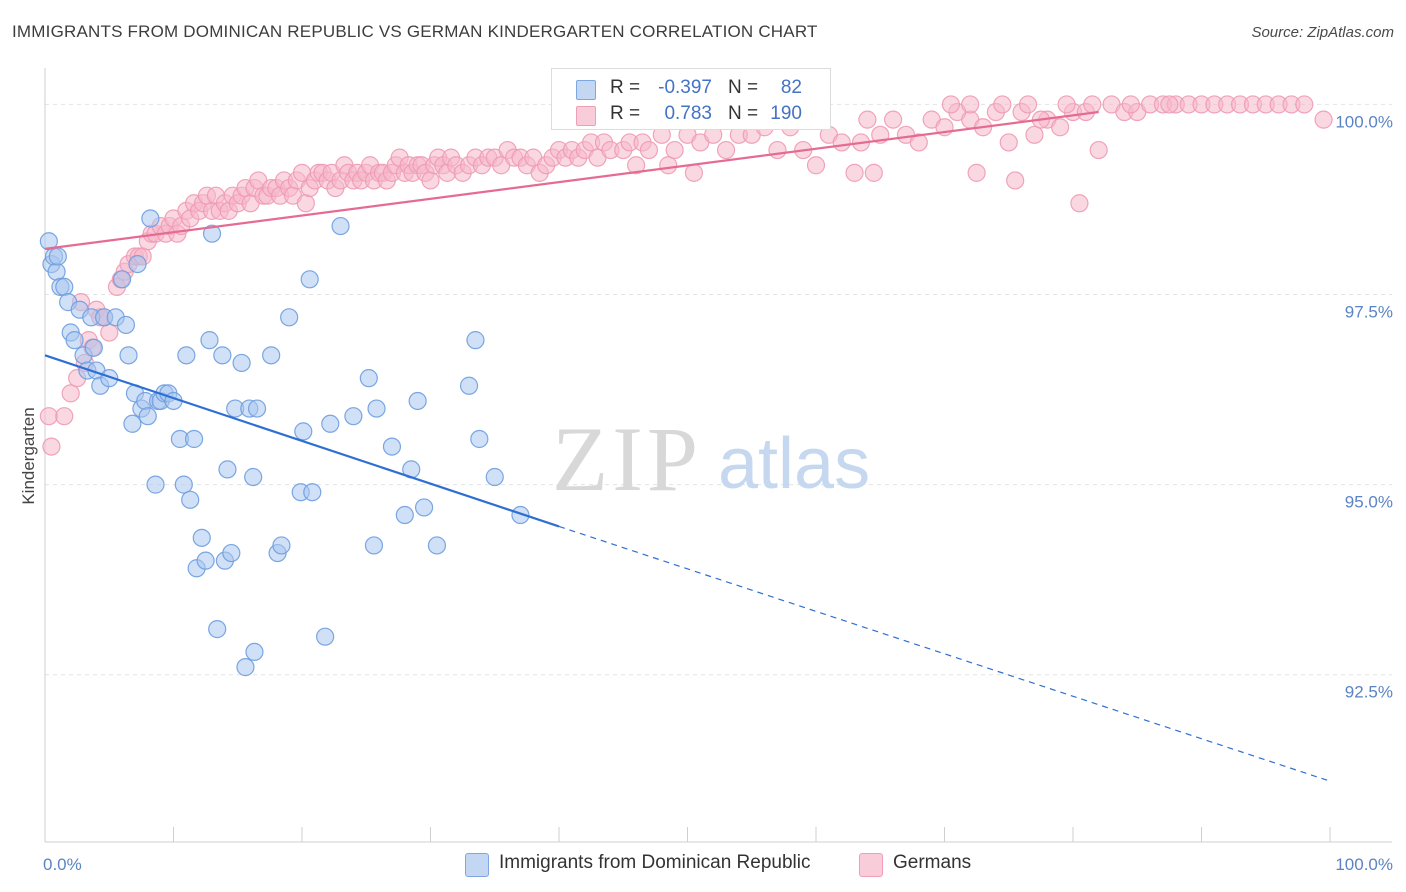 This screenshot has width=1406, height=892. Describe the element at coordinates (743, 113) in the screenshot. I see `legend-n-label: N =` at that location.